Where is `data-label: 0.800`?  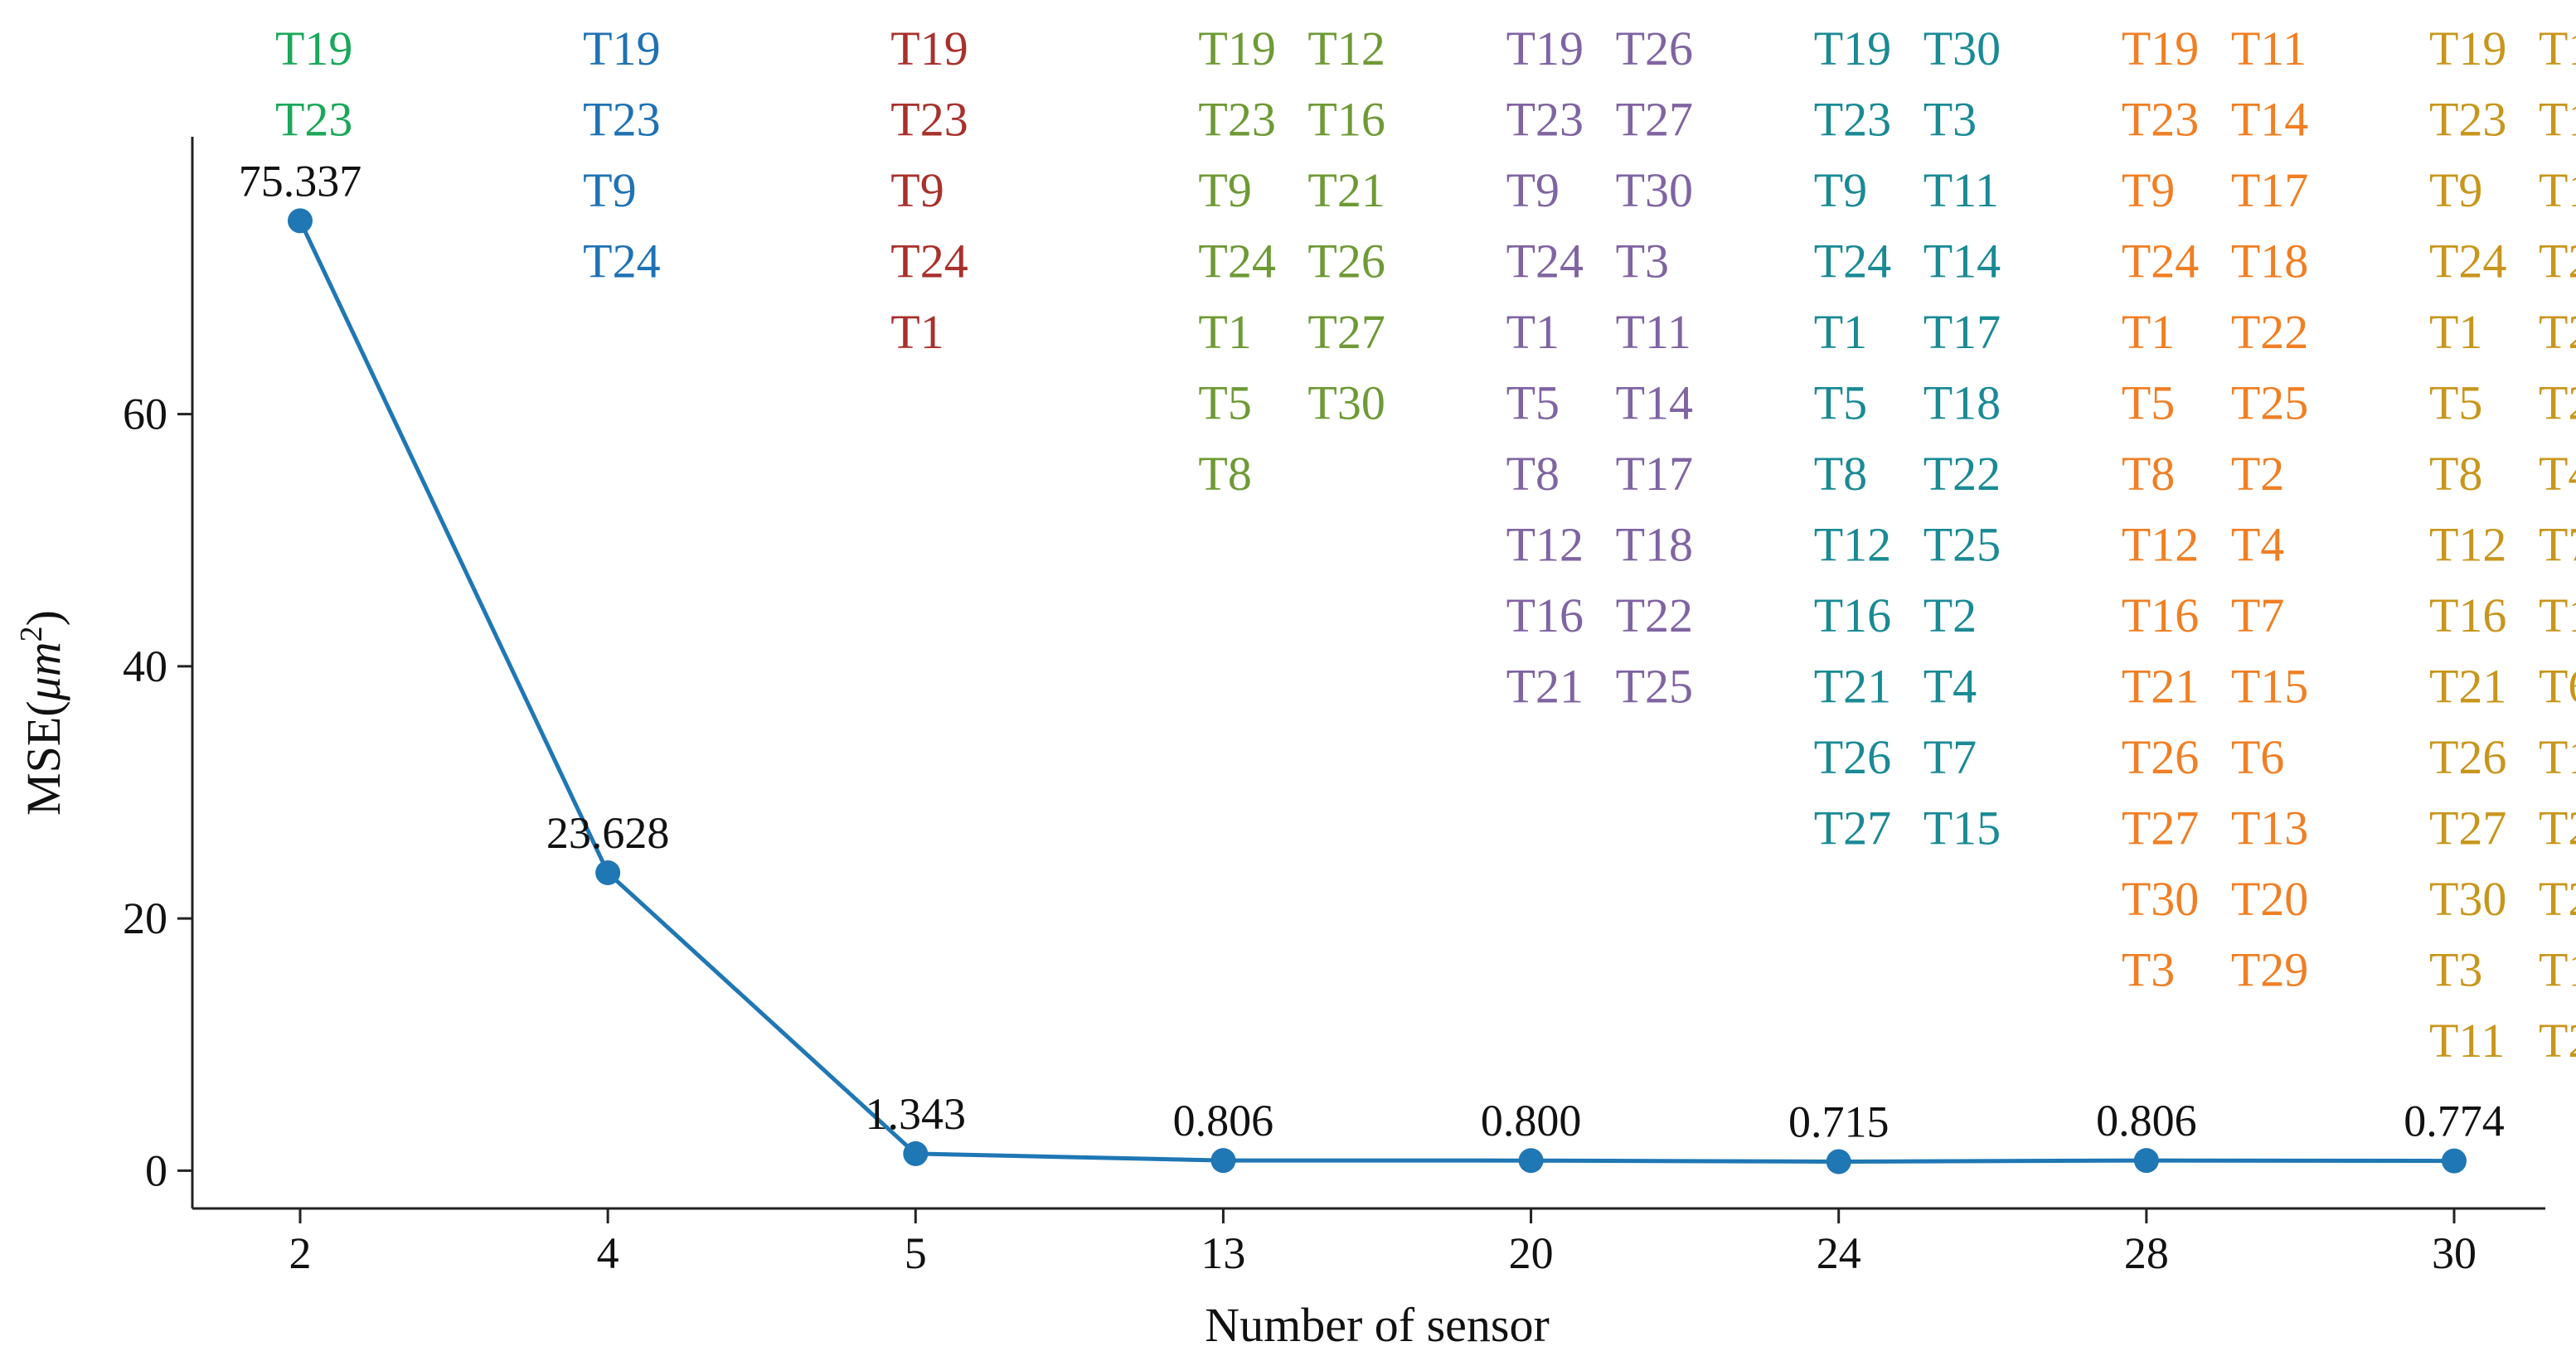
data-label: 0.800 is located at coordinates (1531, 1120).